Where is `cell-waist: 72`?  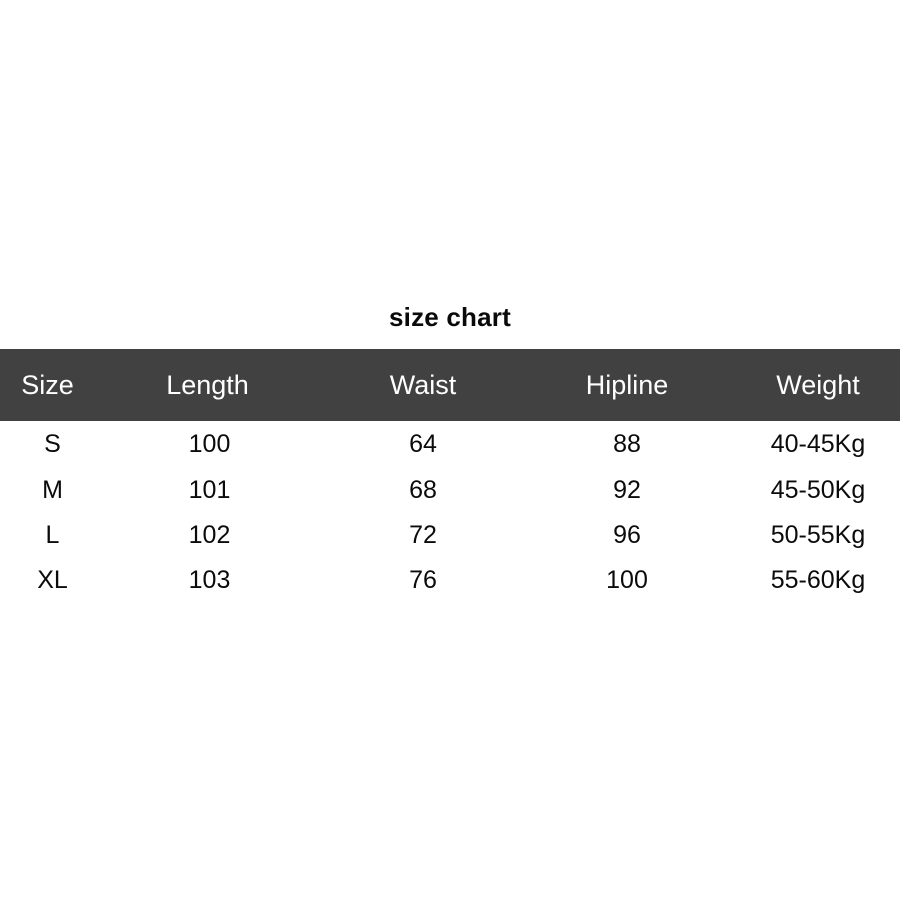 cell-waist: 72 is located at coordinates (423, 535).